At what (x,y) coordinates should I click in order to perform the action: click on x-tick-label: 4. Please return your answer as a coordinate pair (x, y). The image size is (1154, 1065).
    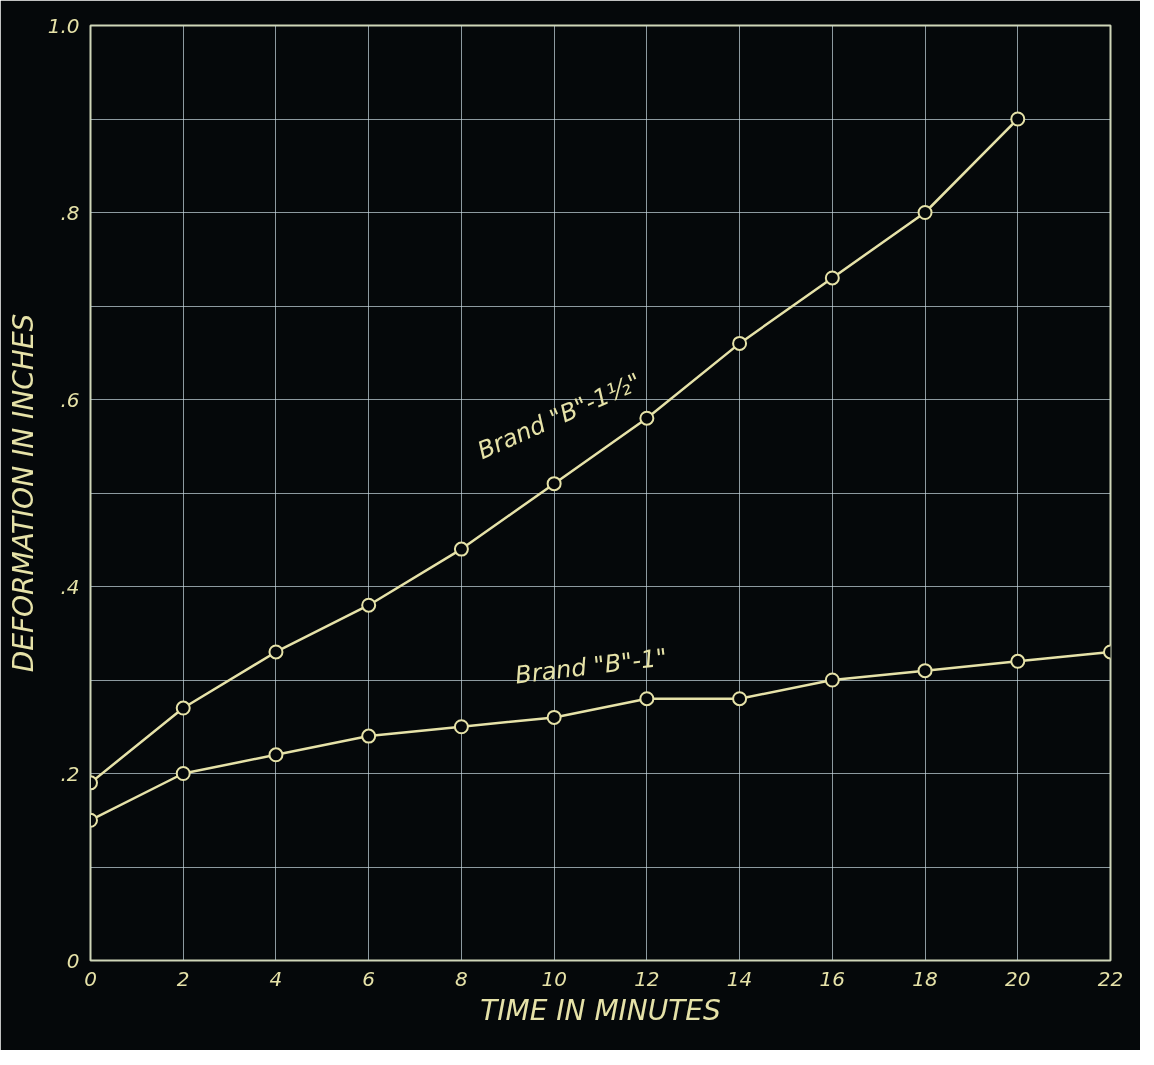
    Looking at the image, I should click on (276, 978).